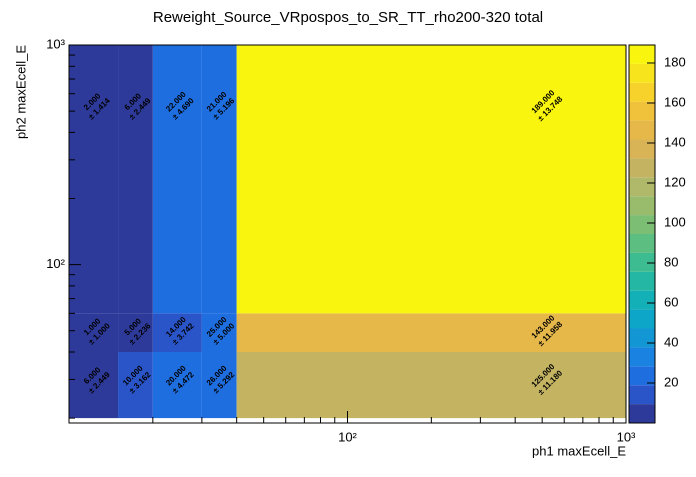 This screenshot has height=477, width=696. What do you see at coordinates (675, 61) in the screenshot?
I see `z-tick-label: 180` at bounding box center [675, 61].